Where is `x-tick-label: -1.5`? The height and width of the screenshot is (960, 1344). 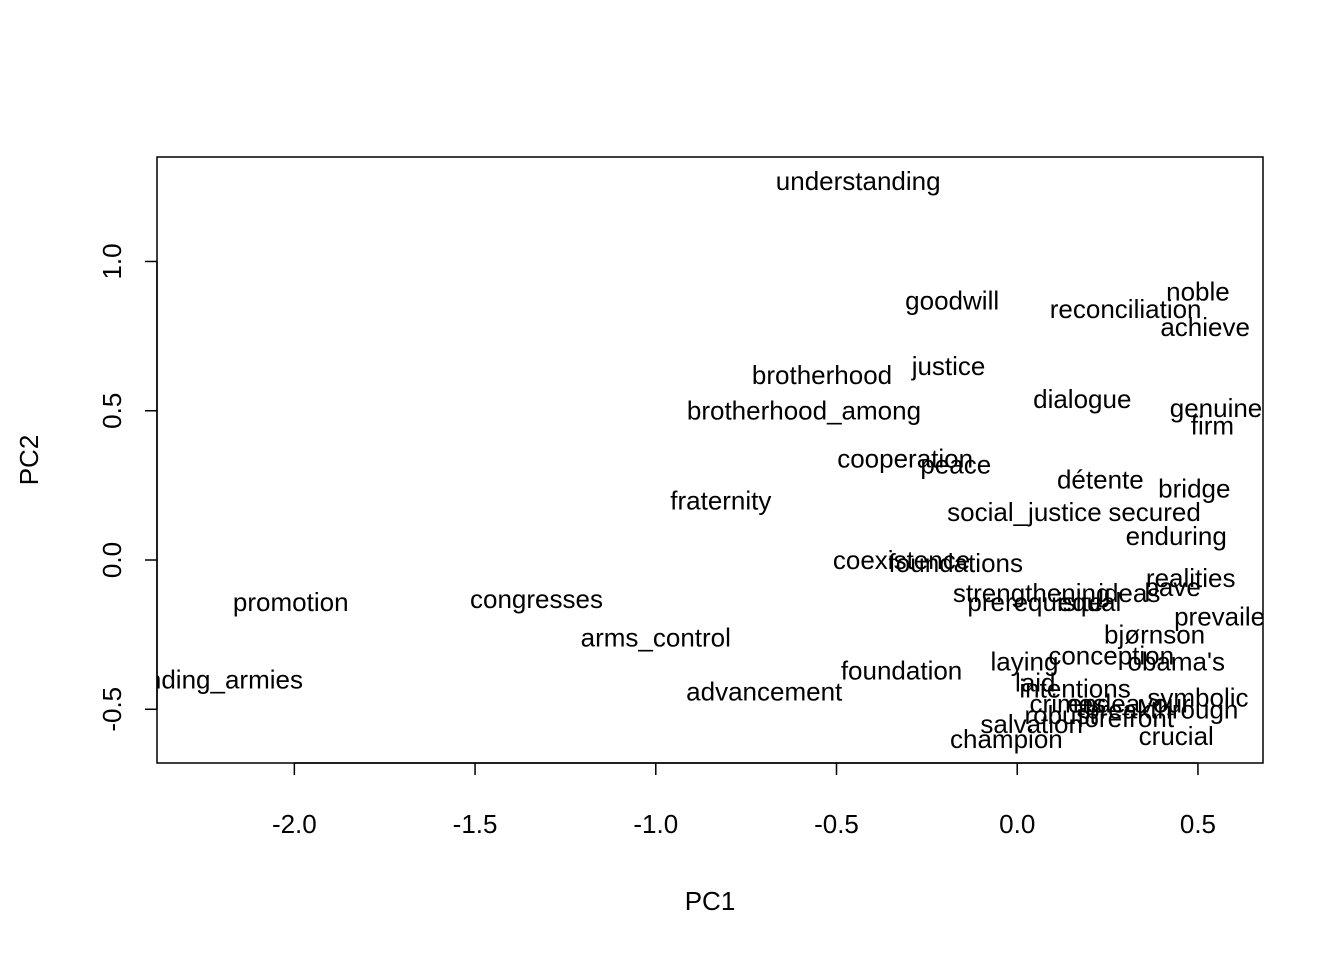 x-tick-label: -1.5 is located at coordinates (475, 824).